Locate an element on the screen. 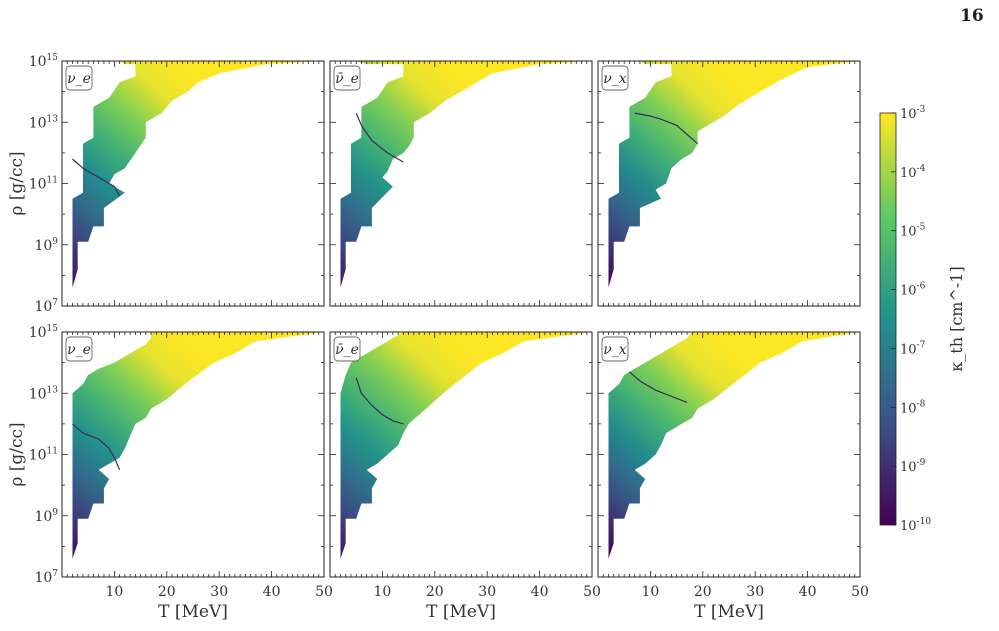 This screenshot has height=631, width=999. colorbar-tick-label: 10⁻⁵ is located at coordinates (913, 231).